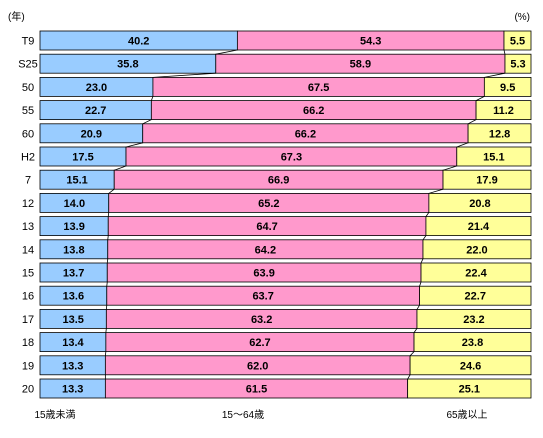 The height and width of the screenshot is (438, 543). Describe the element at coordinates (76, 181) in the screenshot. I see `value-label-7-s0: 15.1` at that location.